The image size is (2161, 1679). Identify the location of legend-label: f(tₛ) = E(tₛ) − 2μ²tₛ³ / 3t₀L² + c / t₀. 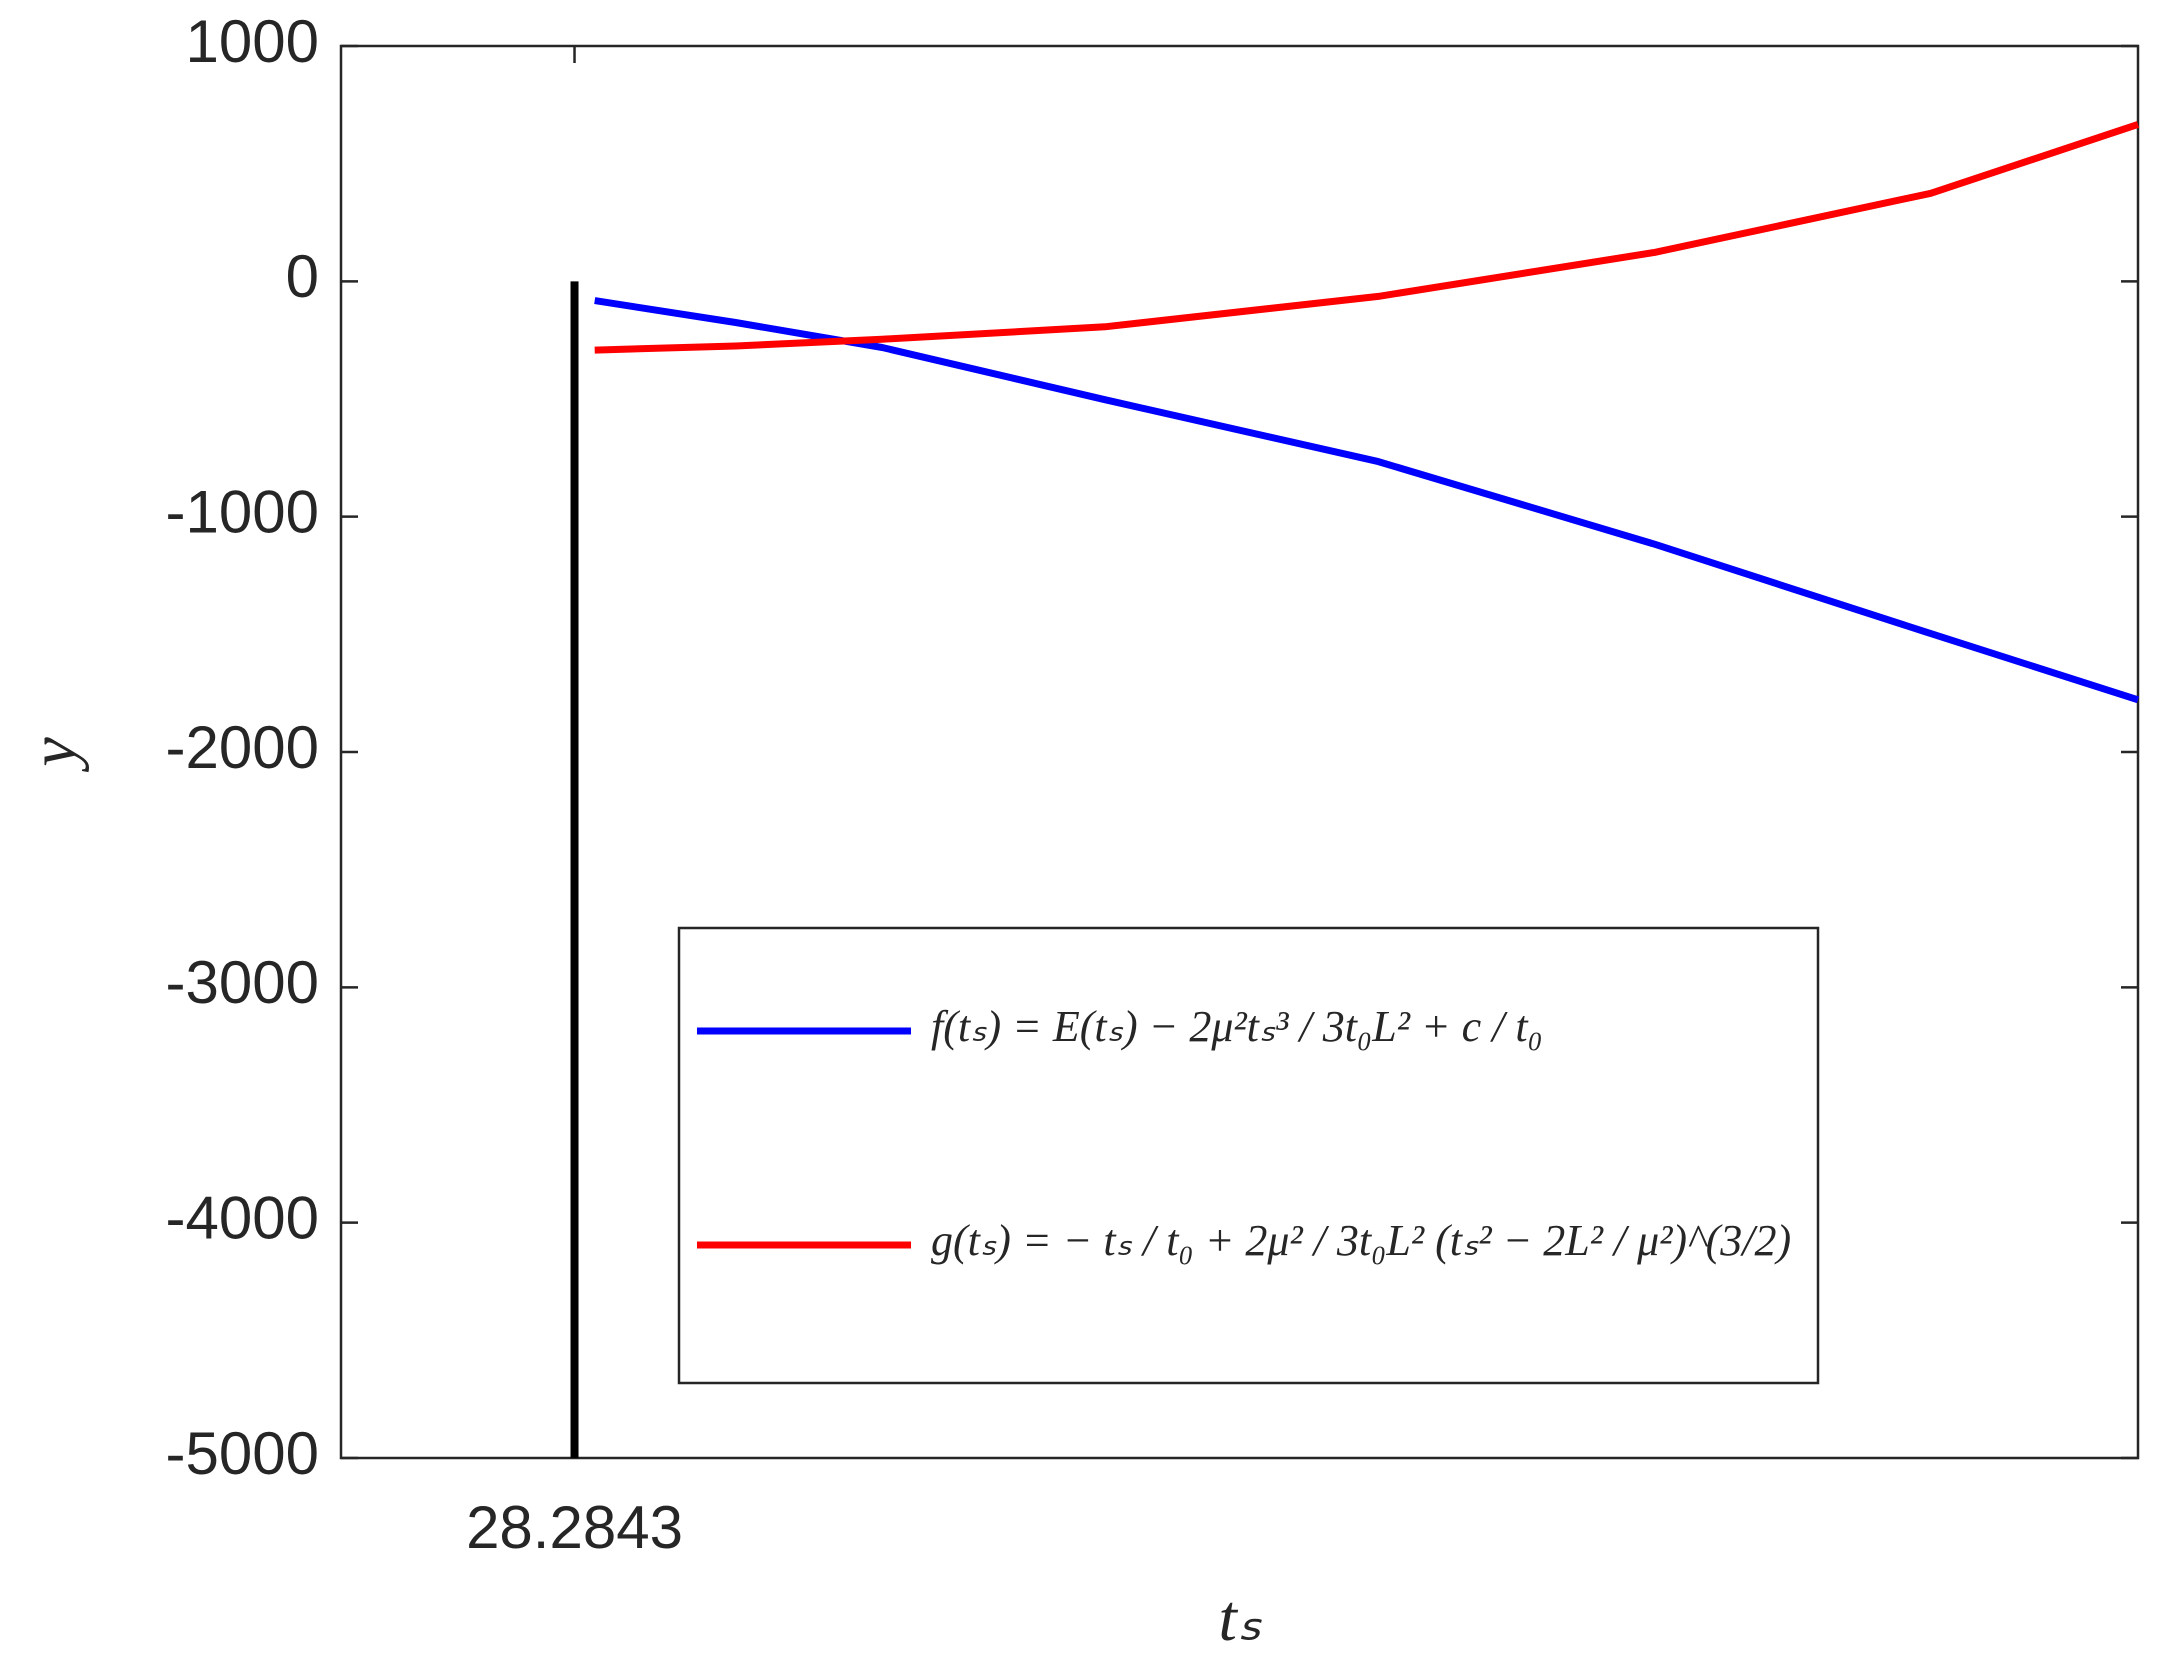
(1237, 1026).